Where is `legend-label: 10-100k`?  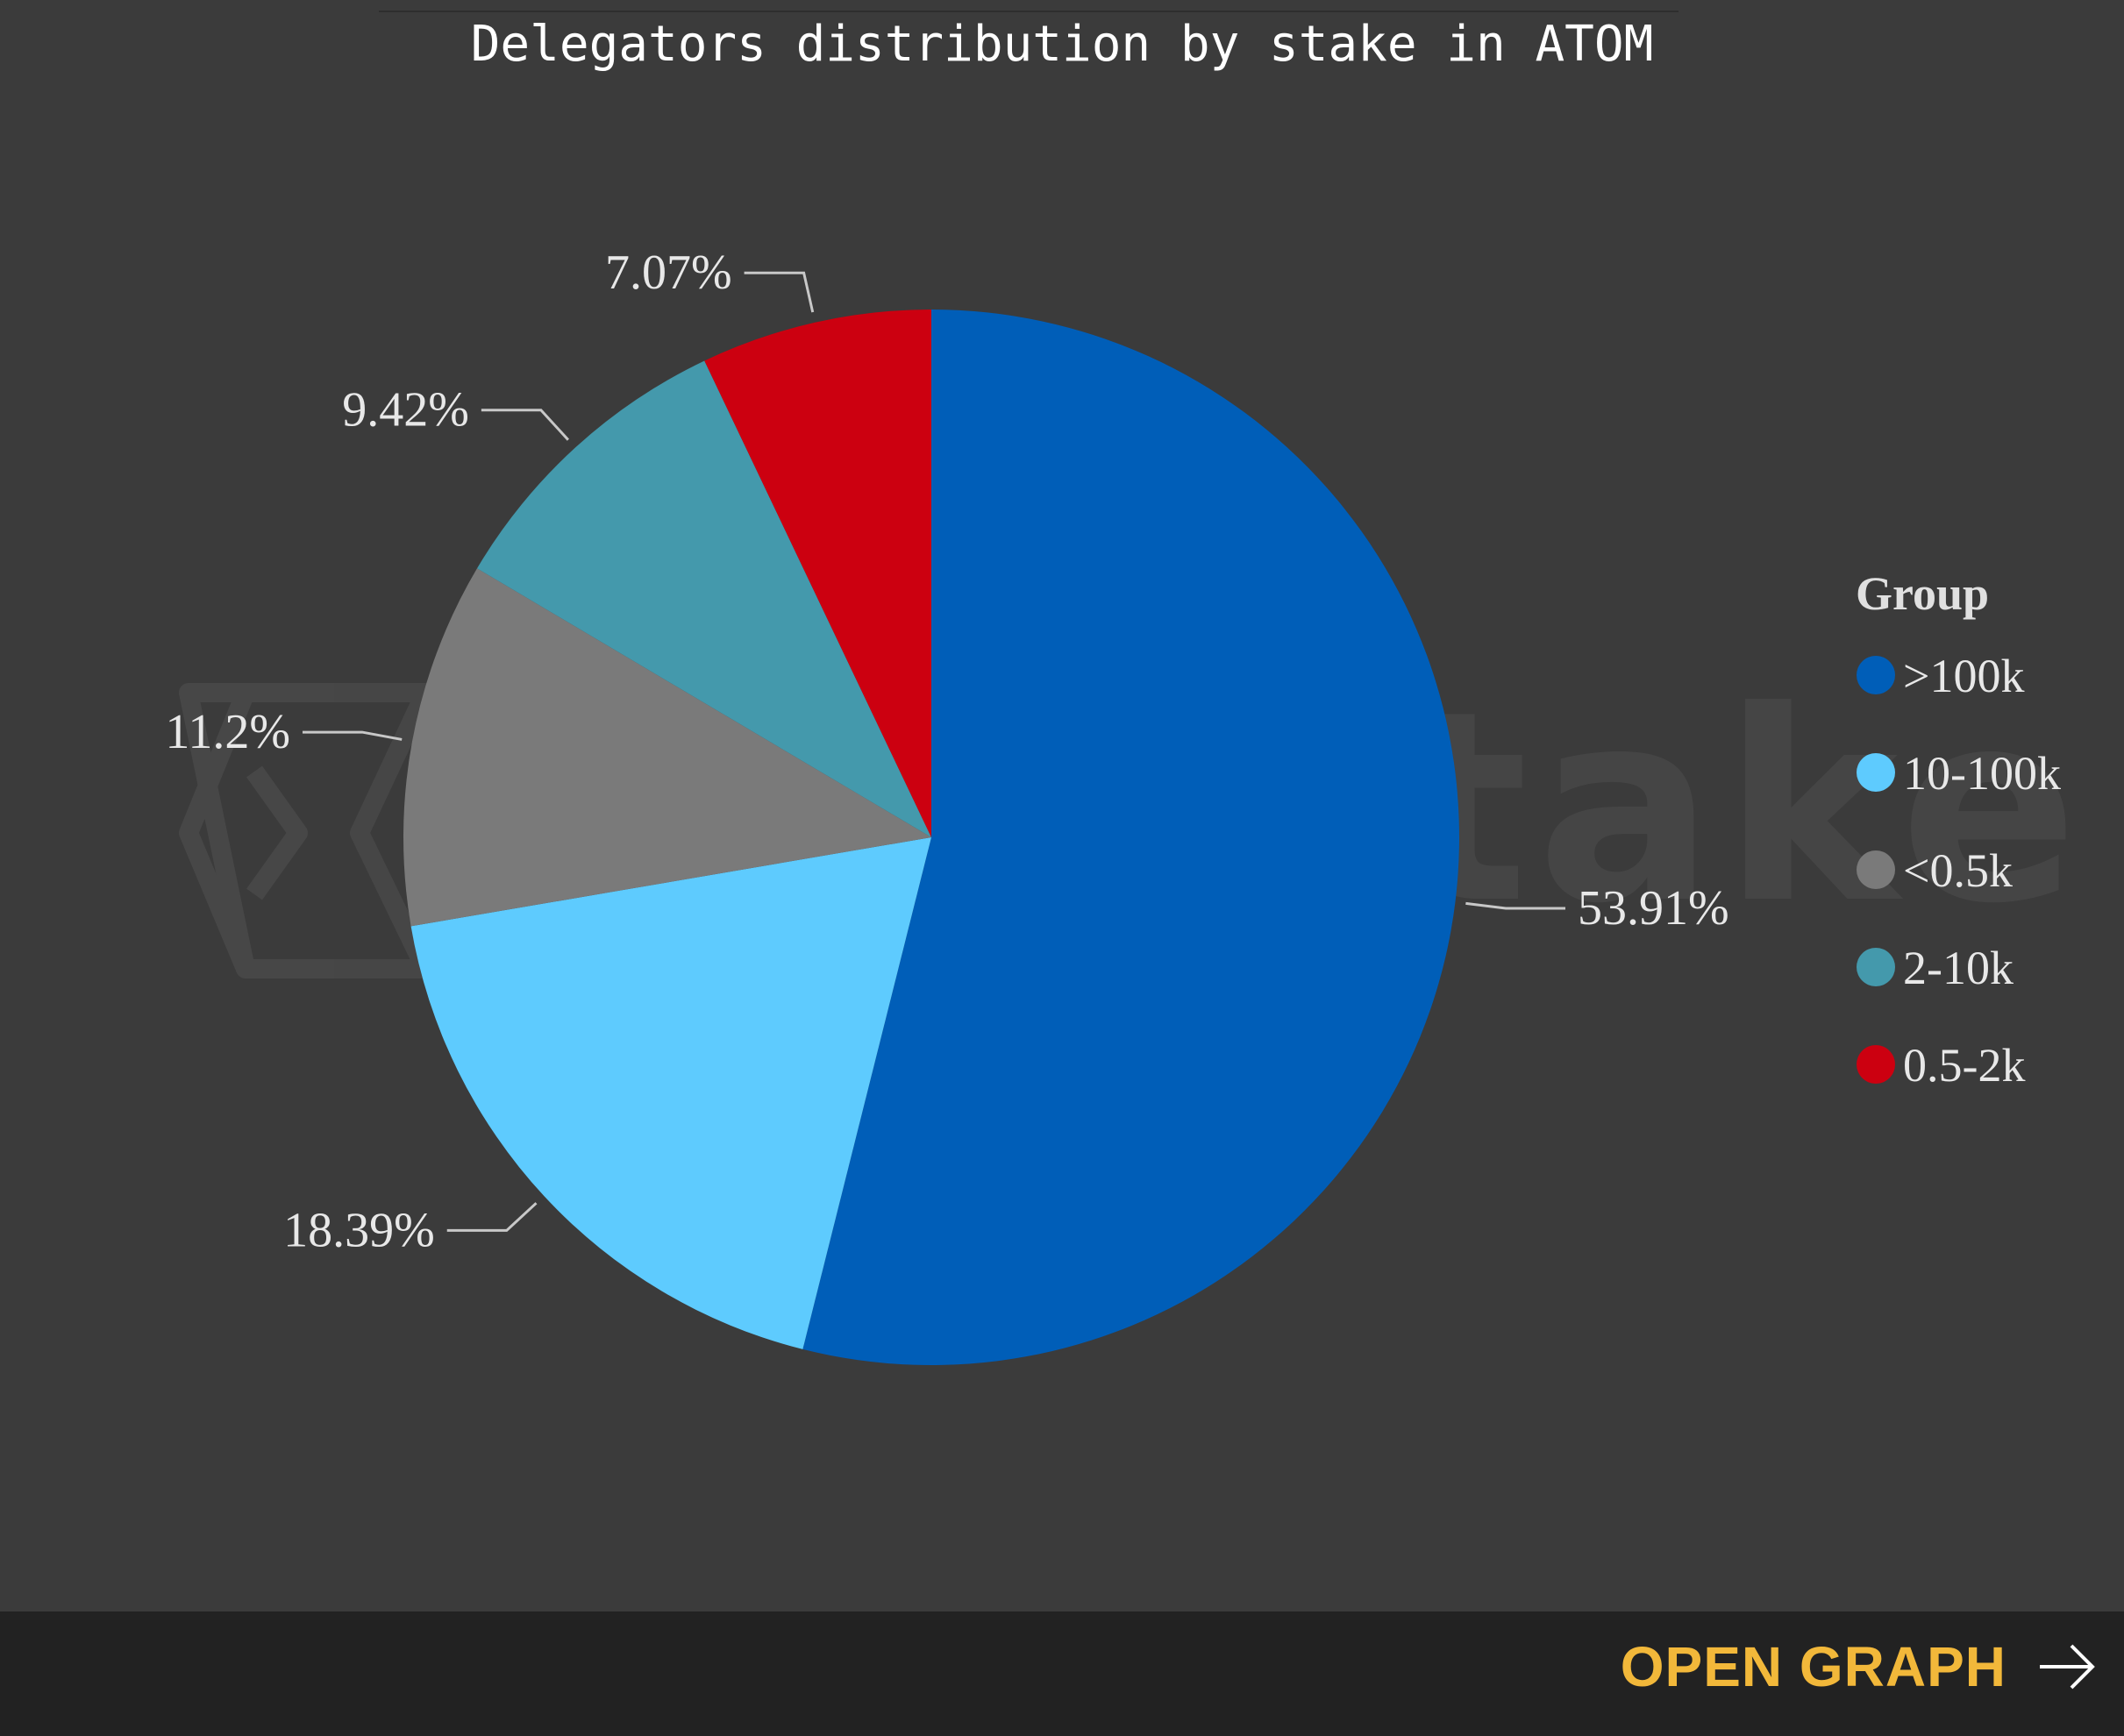
legend-label: 10-100k is located at coordinates (1982, 773).